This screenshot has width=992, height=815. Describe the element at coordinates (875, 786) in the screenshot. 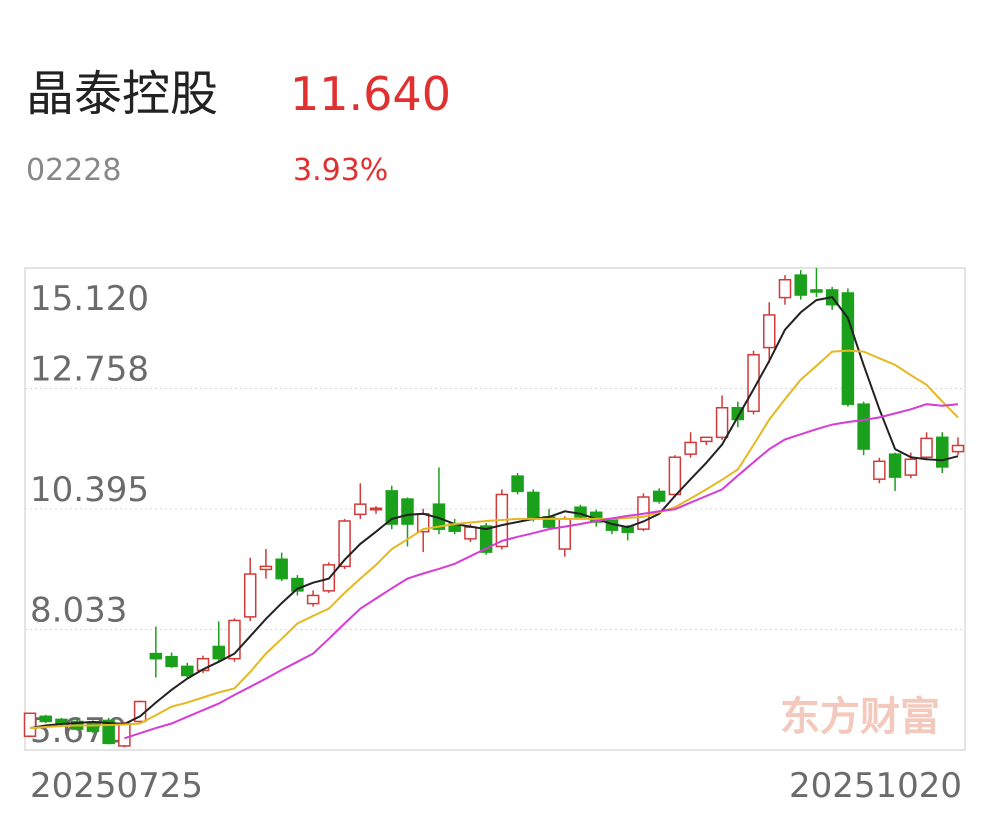

I see `x-tick-label: 20251020` at that location.